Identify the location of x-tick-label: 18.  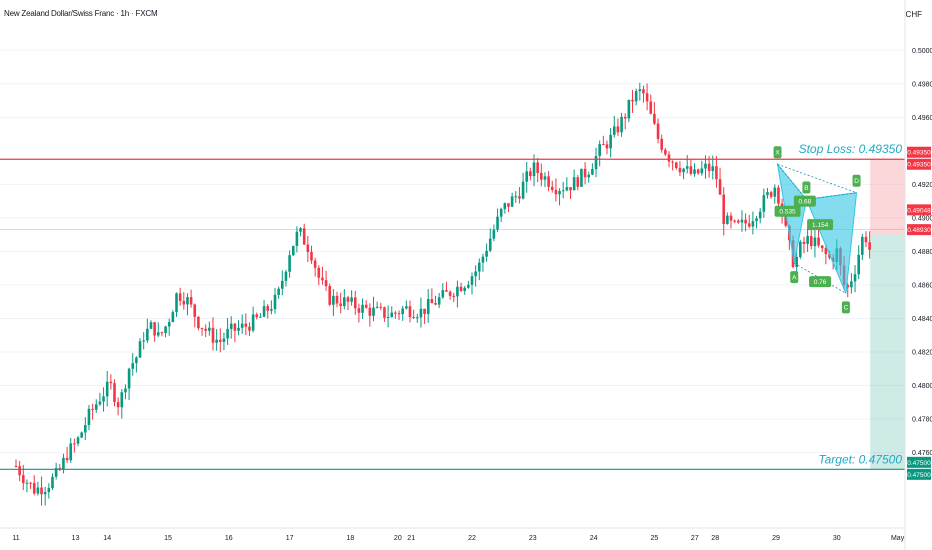
(351, 538).